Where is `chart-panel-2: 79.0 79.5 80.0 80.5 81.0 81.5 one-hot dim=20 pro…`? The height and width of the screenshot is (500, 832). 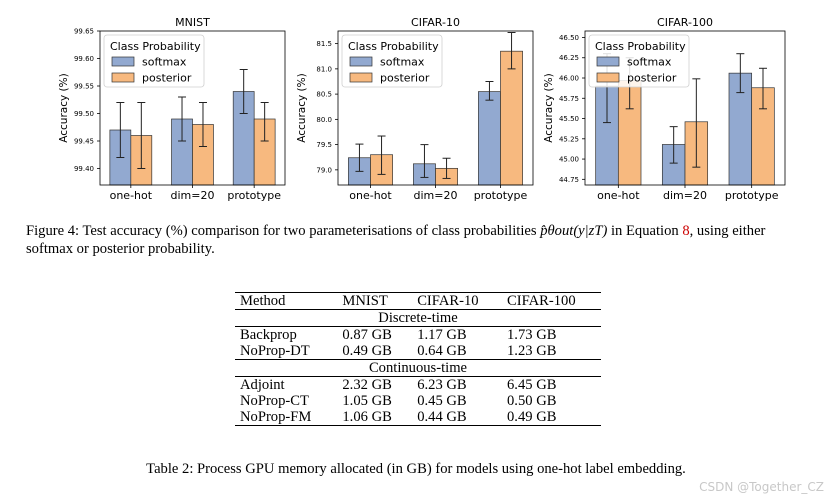
chart-panel-2: 79.0 79.5 80.0 80.5 81.0 81.5 one-hot dim=20 pro… is located at coordinates (415, 109).